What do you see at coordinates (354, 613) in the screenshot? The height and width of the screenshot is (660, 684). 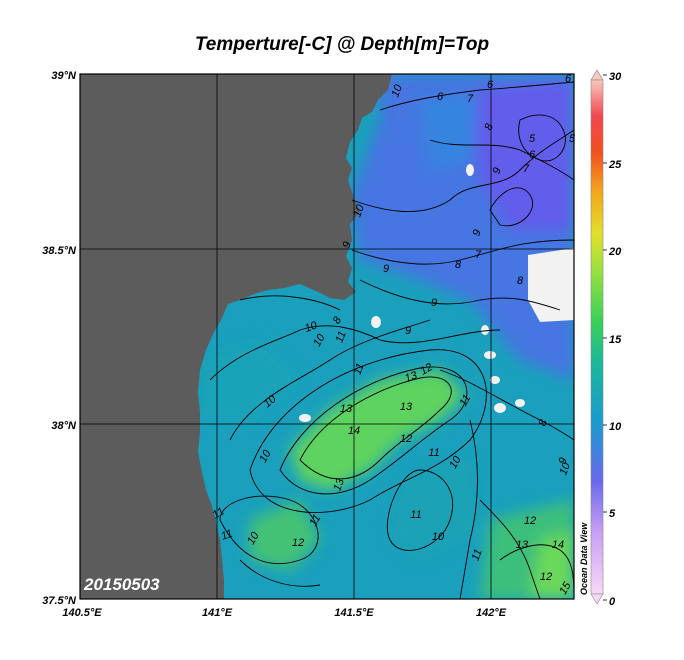 I see `lon-tick-141-5: 141.5°E` at bounding box center [354, 613].